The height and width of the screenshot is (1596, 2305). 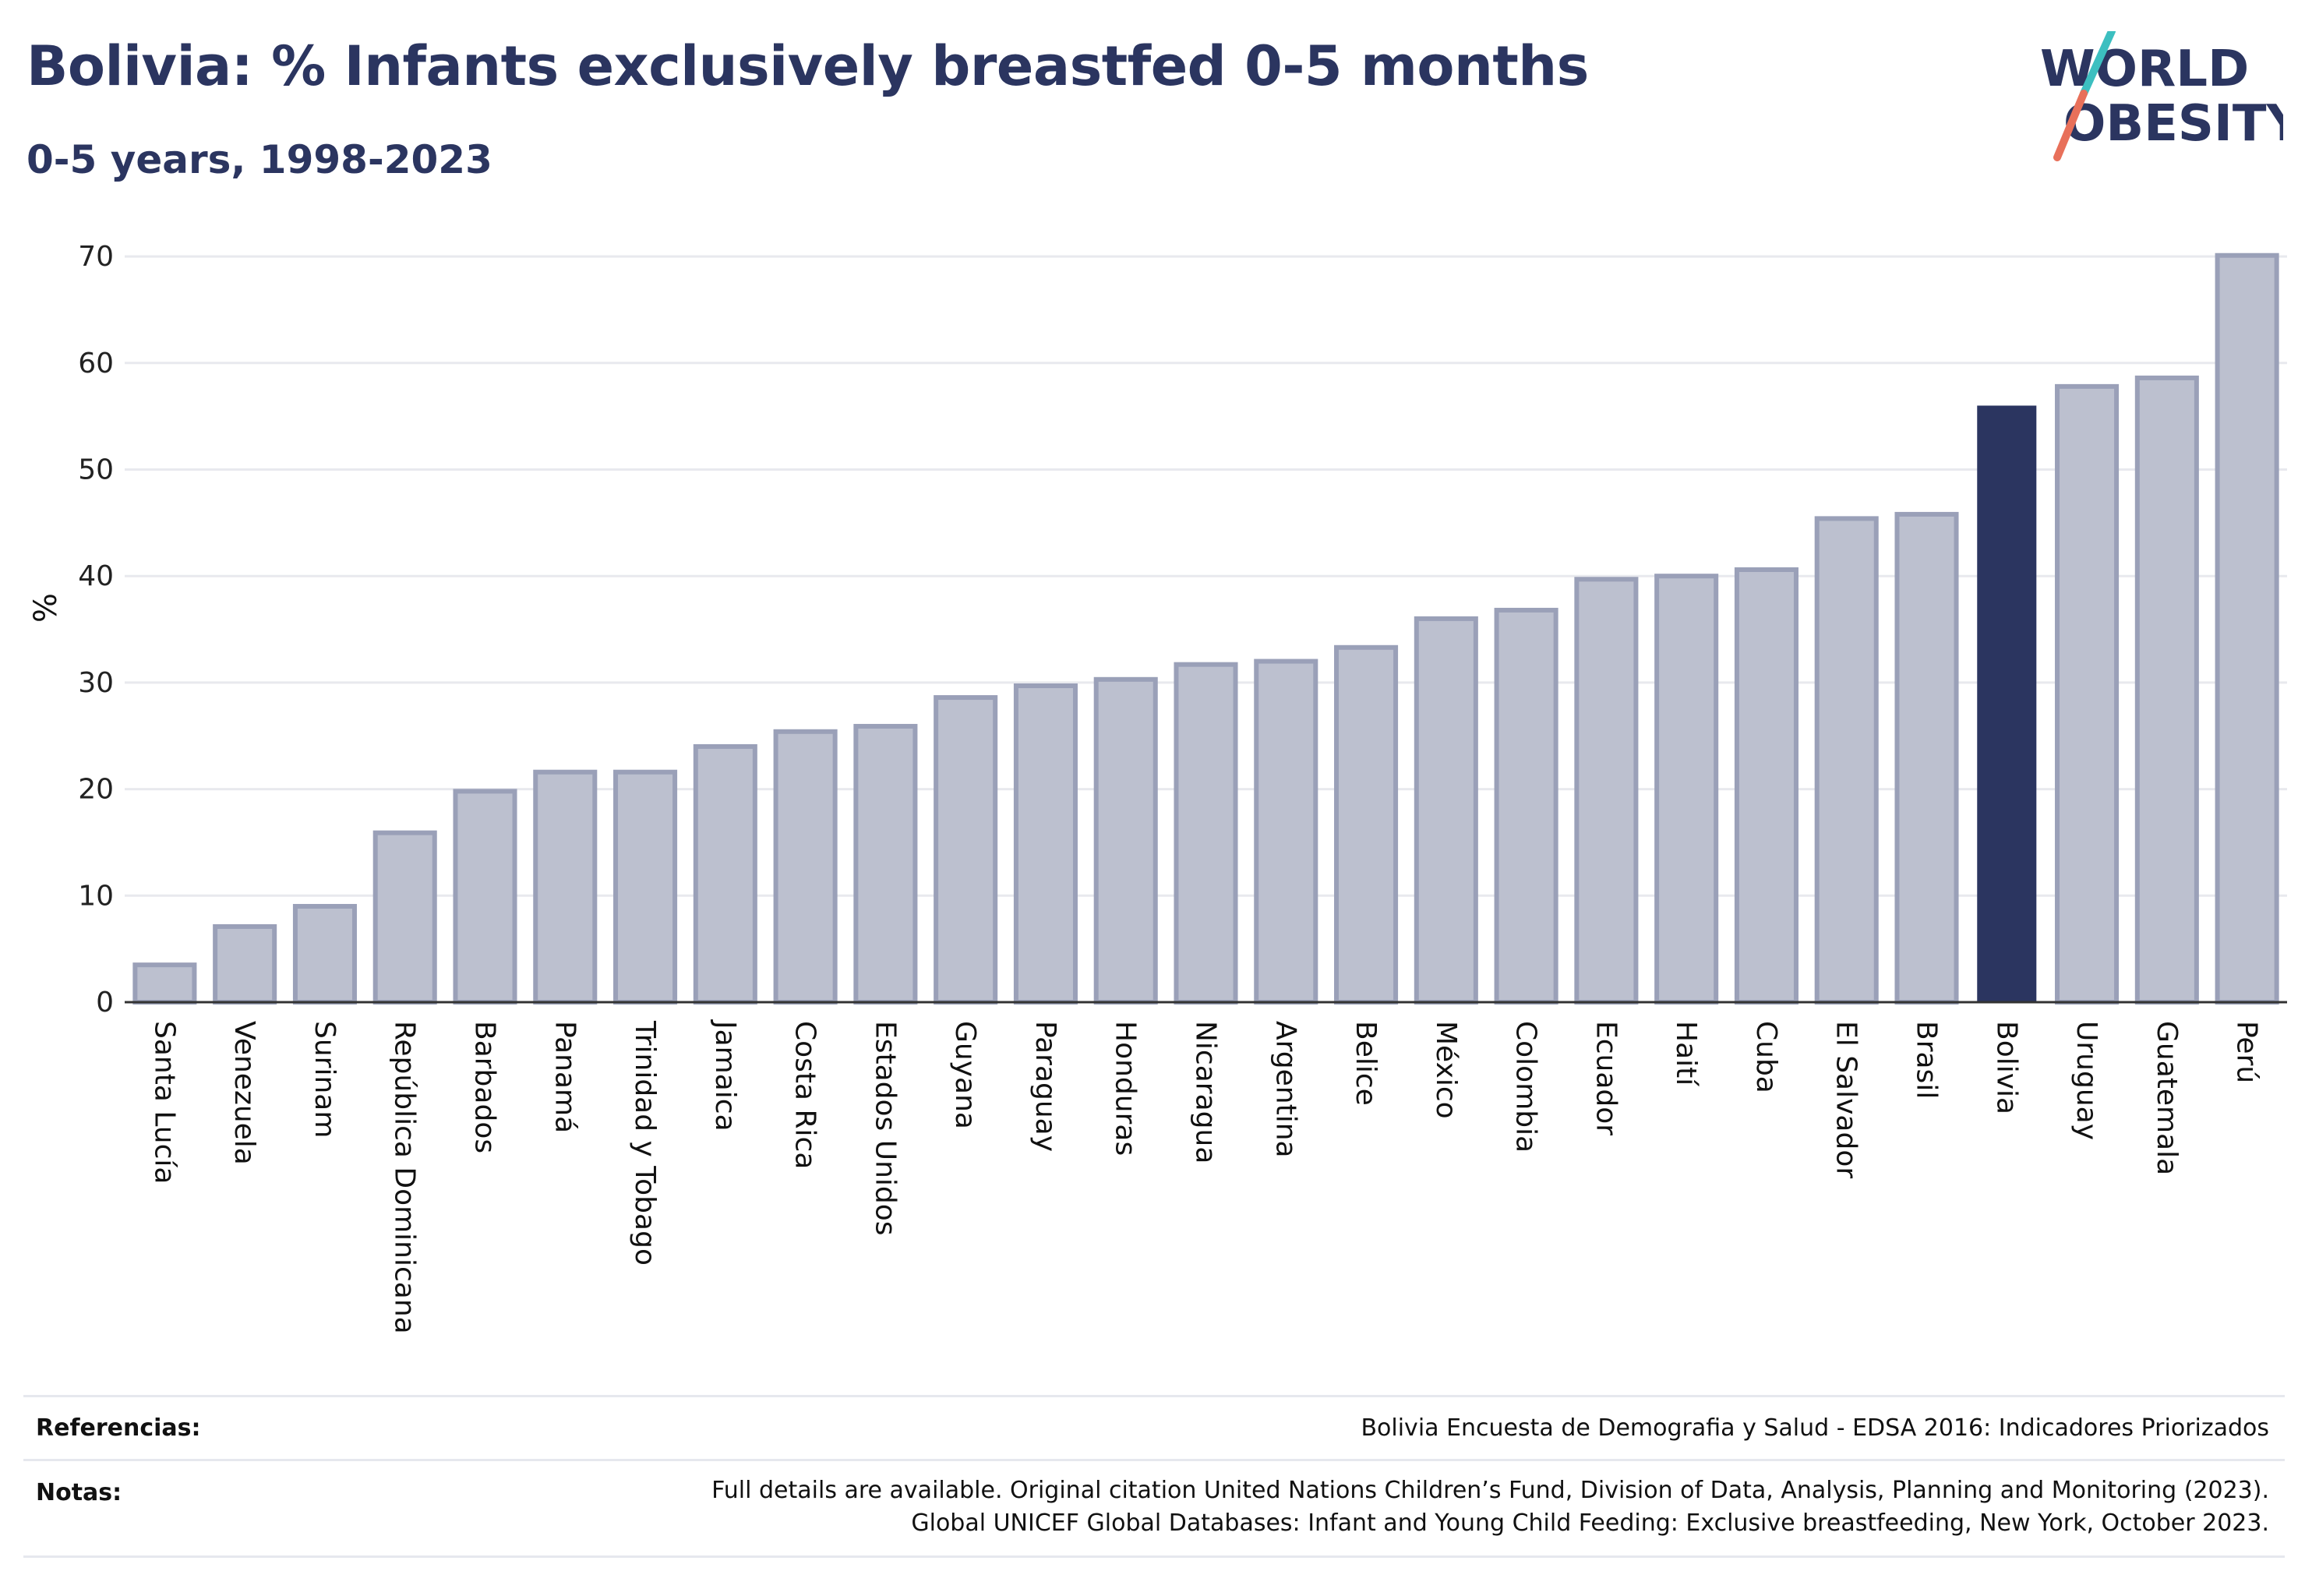 I want to click on x-tick-label: México, so click(x=1446, y=1070).